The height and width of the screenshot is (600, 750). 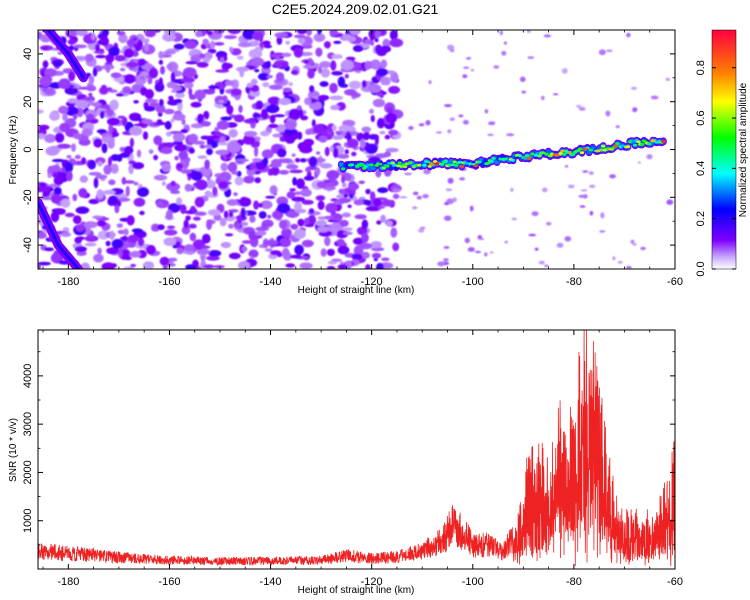 What do you see at coordinates (28, 245) in the screenshot?
I see `y-tick-label: -40` at bounding box center [28, 245].